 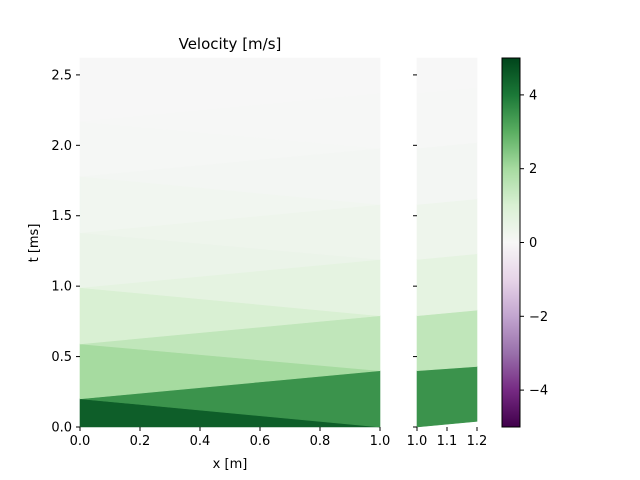 What do you see at coordinates (61, 287) in the screenshot?
I see `y-tick-label: 1.0` at bounding box center [61, 287].